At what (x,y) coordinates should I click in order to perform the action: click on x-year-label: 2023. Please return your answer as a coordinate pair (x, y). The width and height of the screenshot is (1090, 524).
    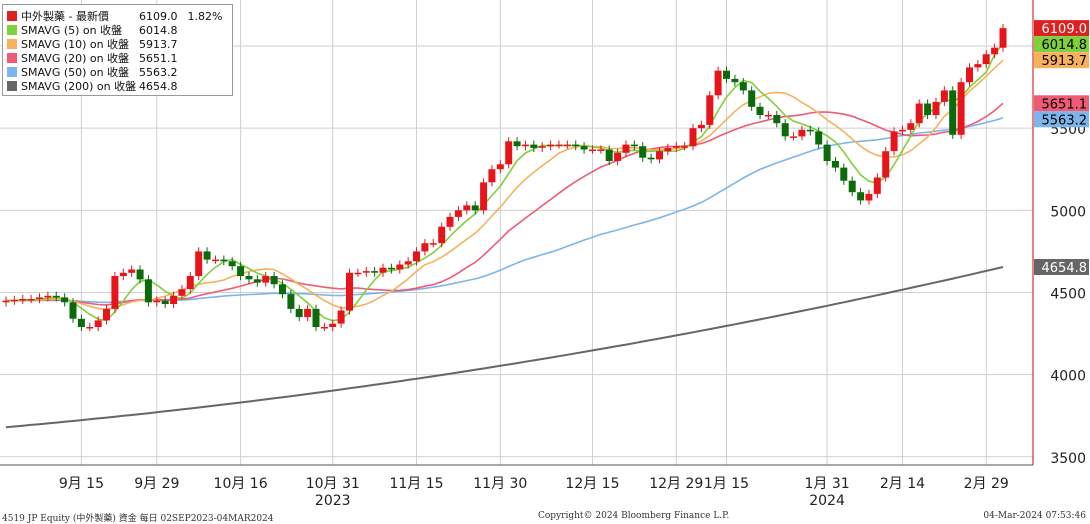
    Looking at the image, I should click on (333, 501).